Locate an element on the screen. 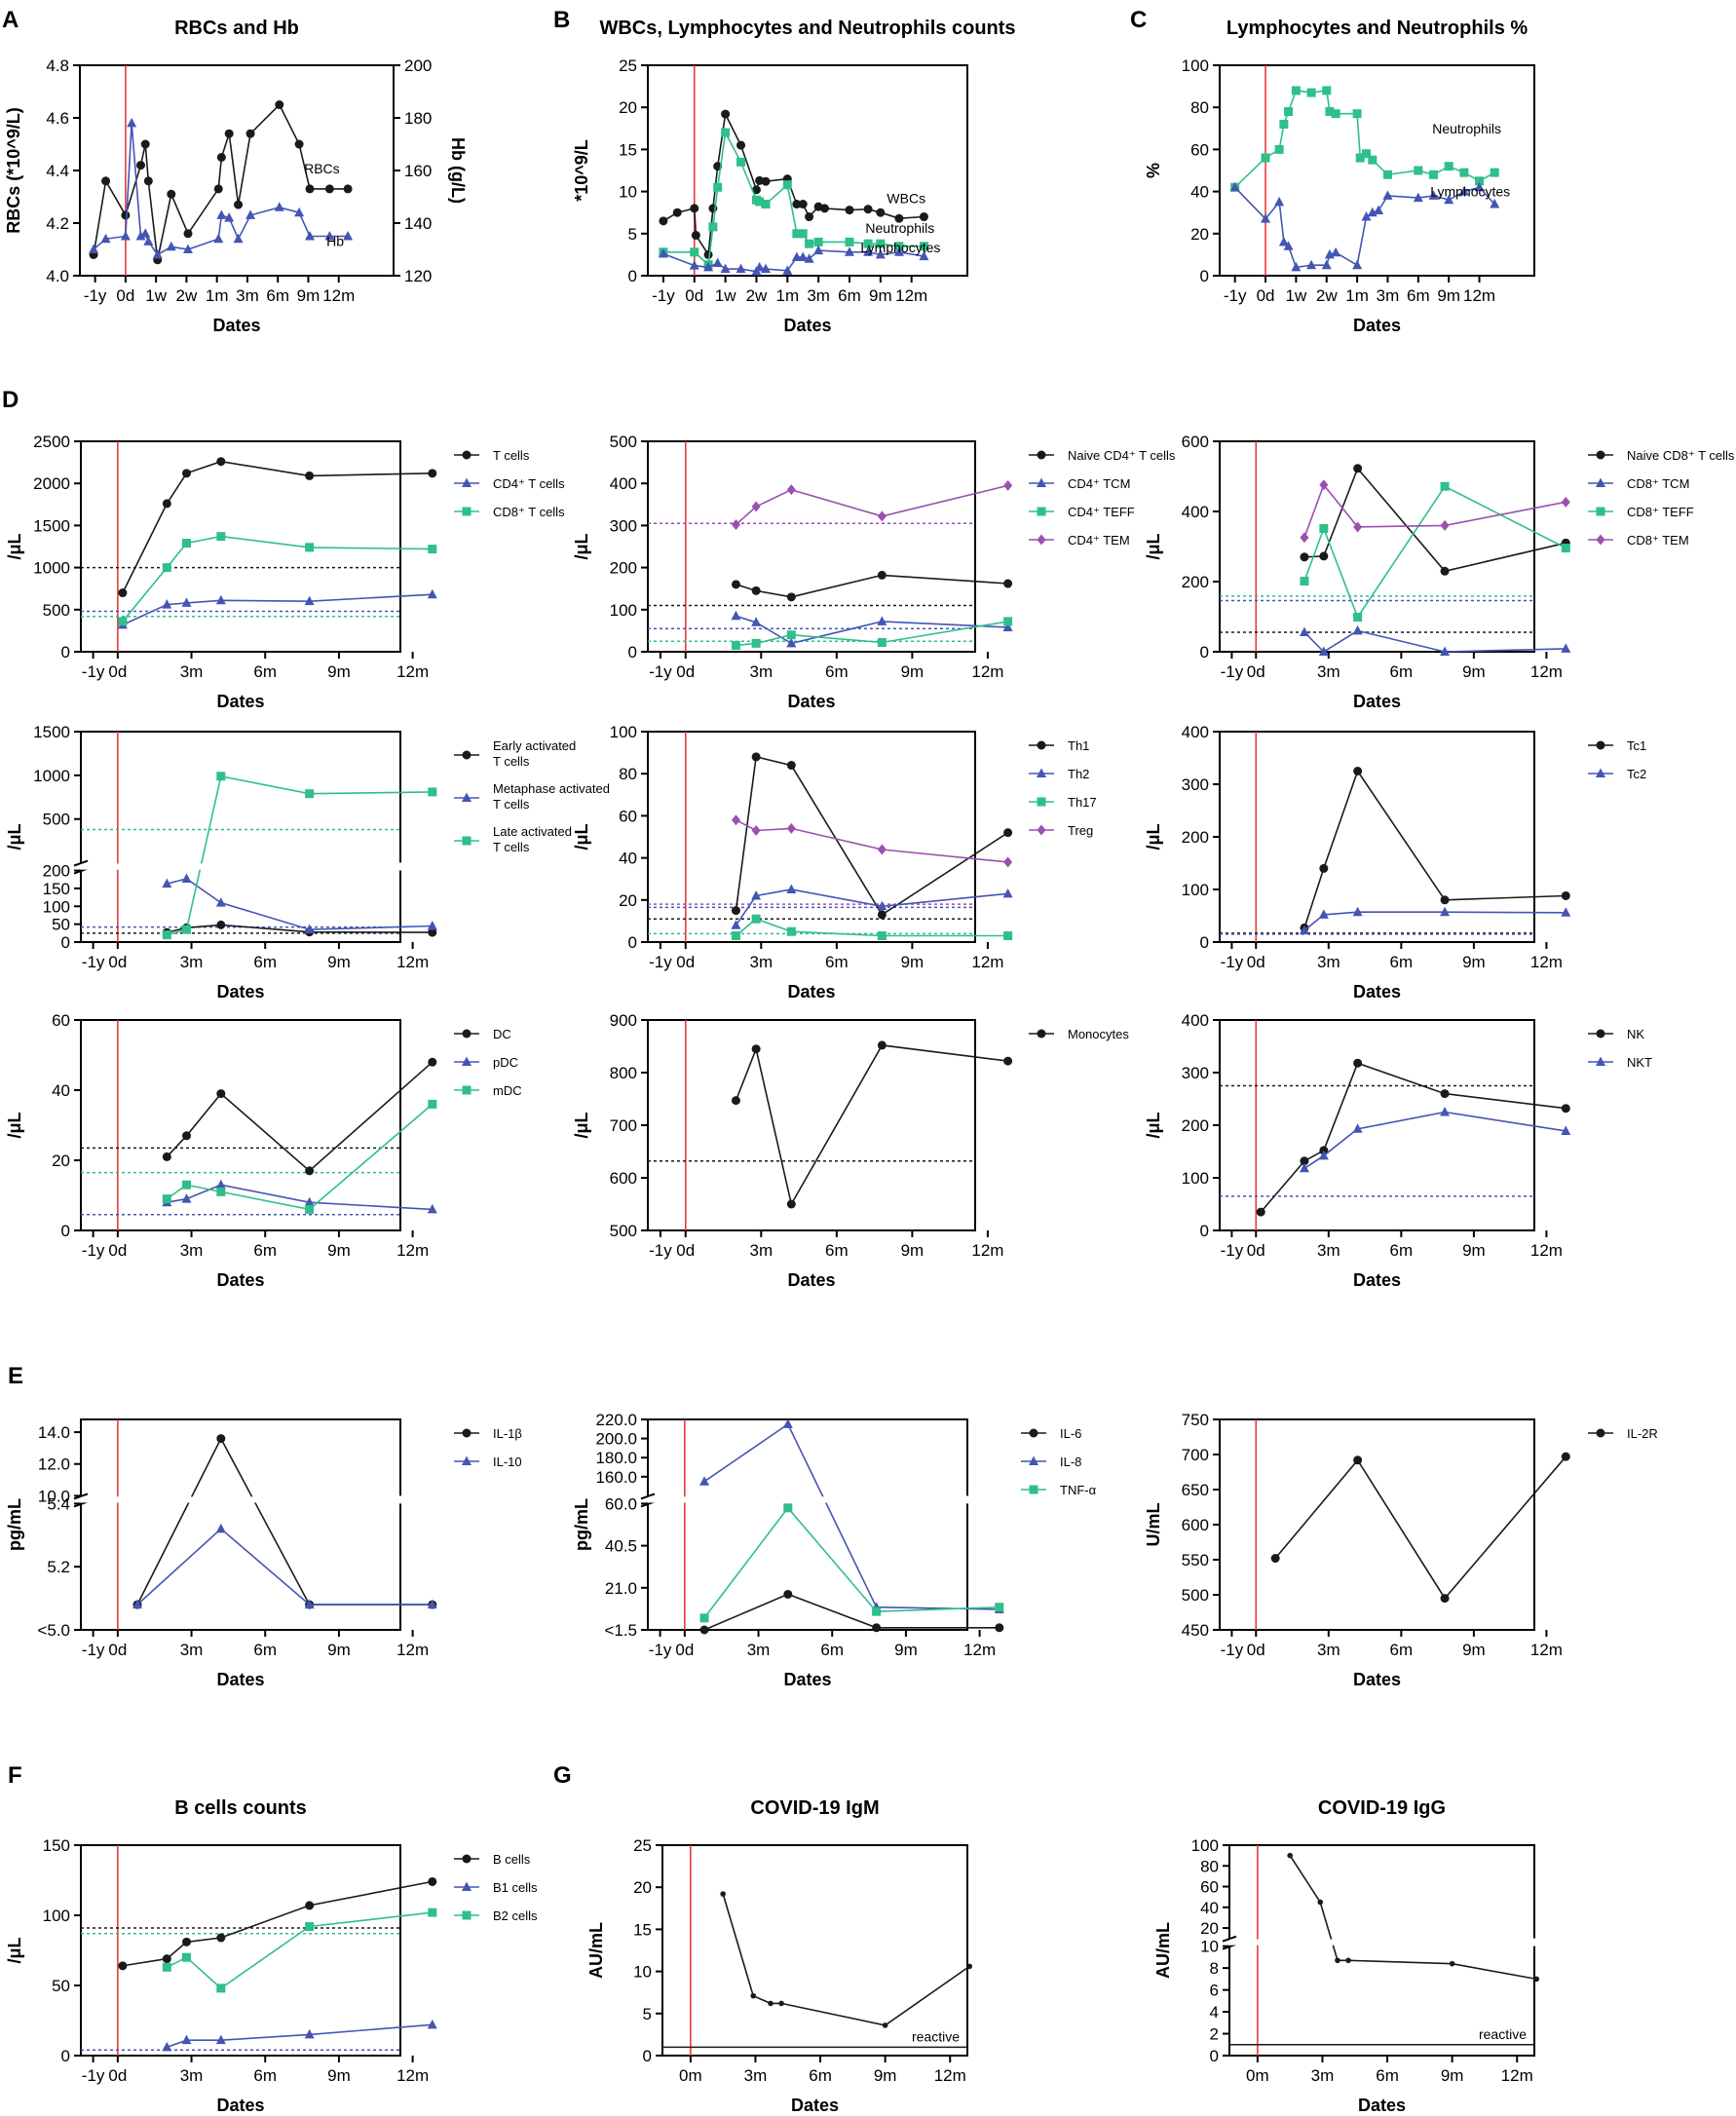 Image resolution: width=1736 pixels, height=2116 pixels. series-line-b1-cells is located at coordinates (300, 2036).